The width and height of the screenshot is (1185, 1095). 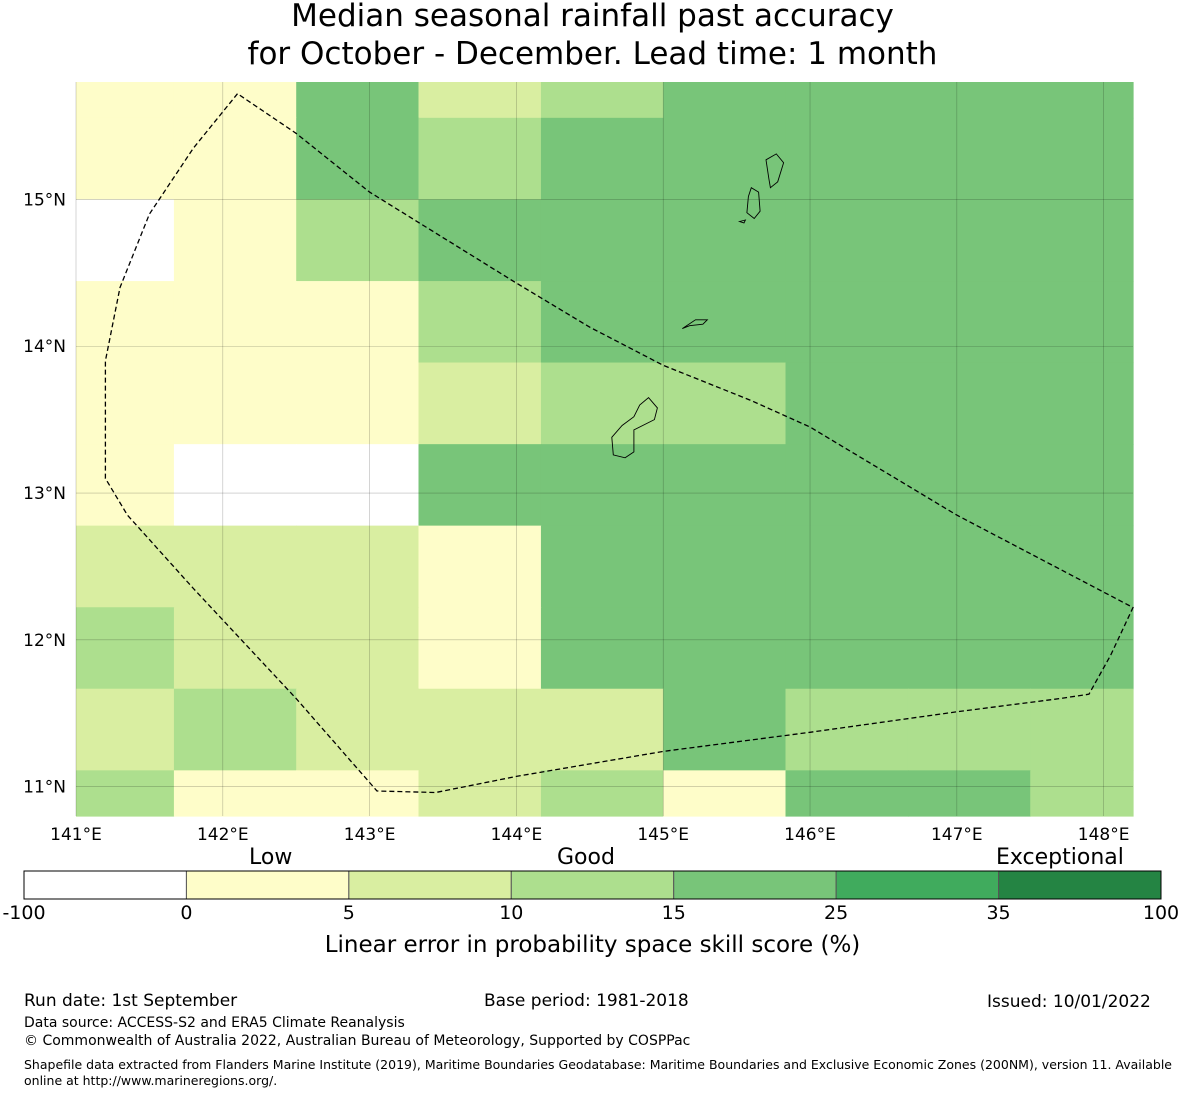 I want to click on map-title-line-1: Median seasonal rainfall past accuracy, so click(x=592, y=17).